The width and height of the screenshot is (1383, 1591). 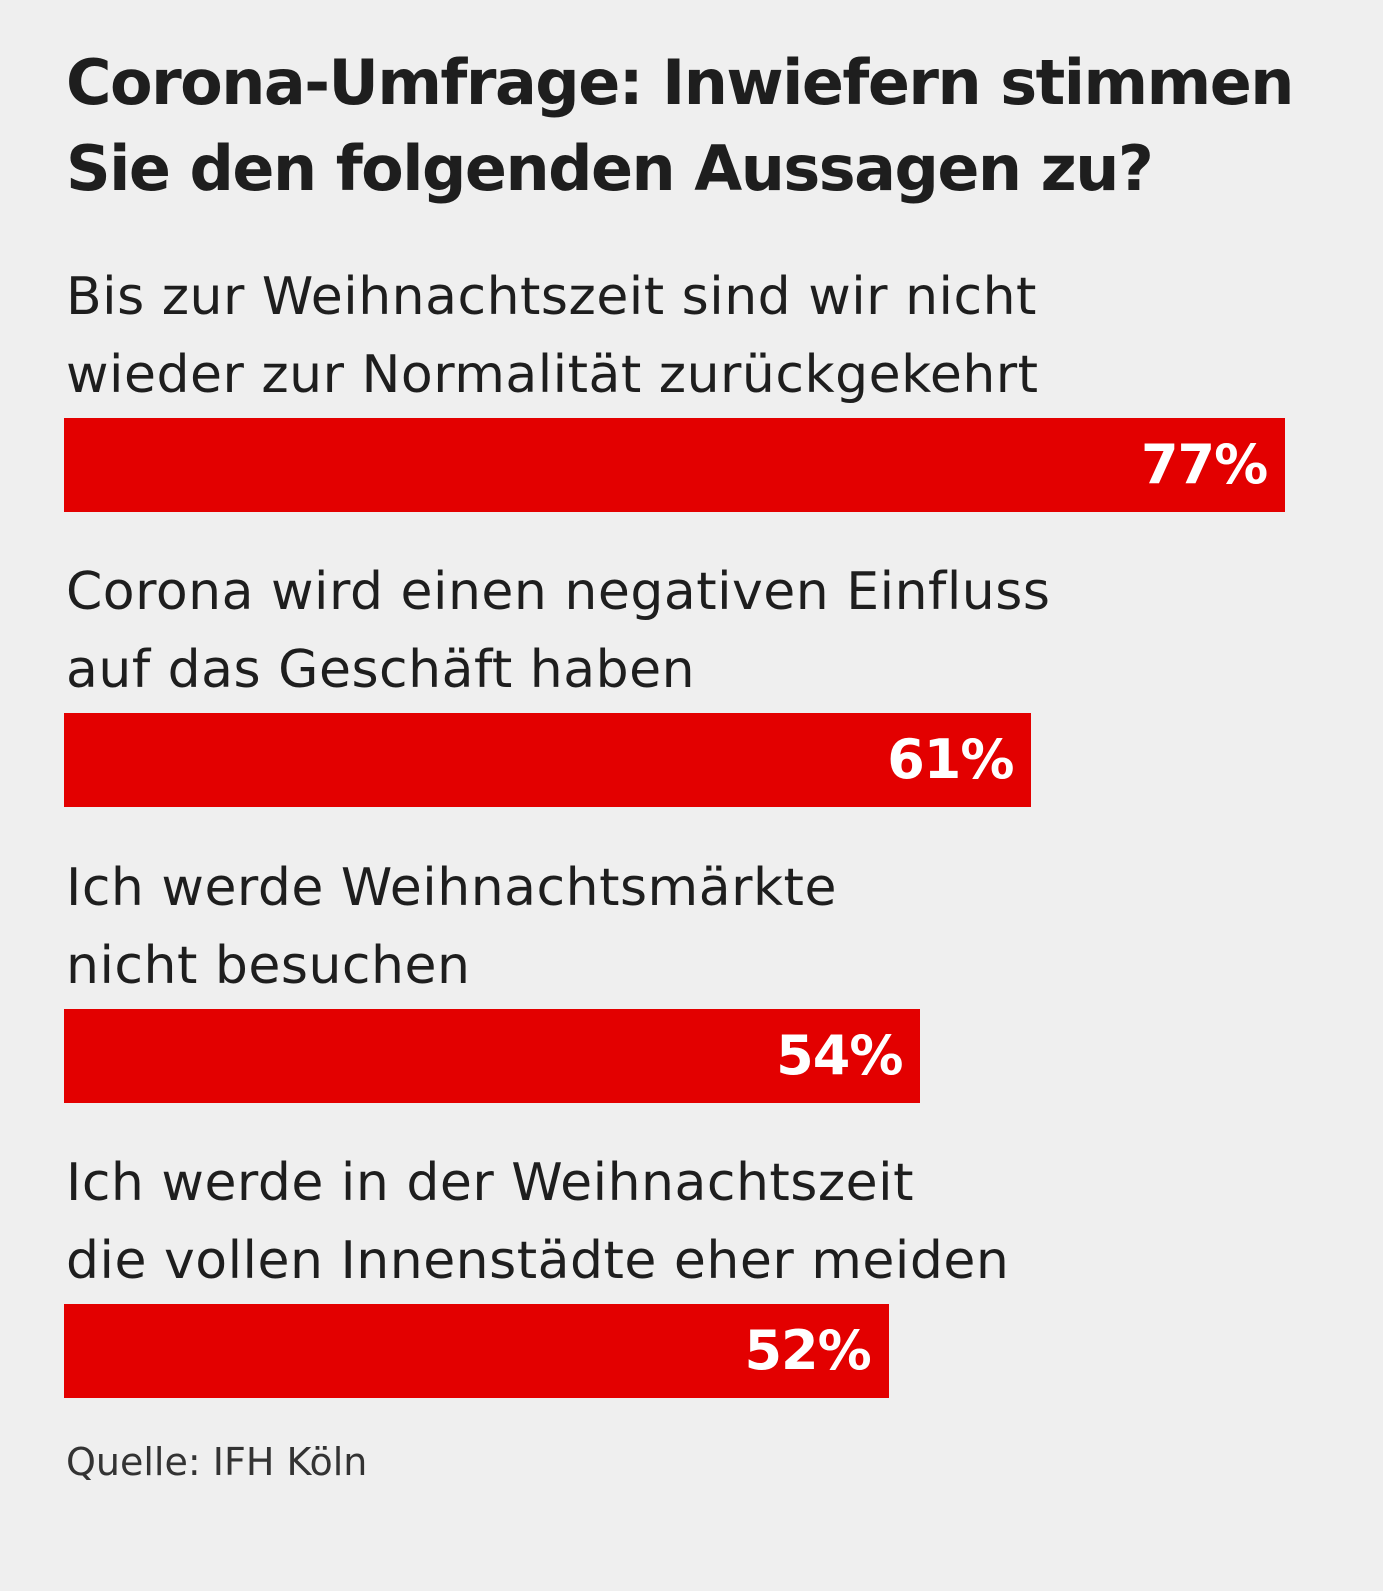 What do you see at coordinates (548, 760) in the screenshot?
I see `bar: 61%` at bounding box center [548, 760].